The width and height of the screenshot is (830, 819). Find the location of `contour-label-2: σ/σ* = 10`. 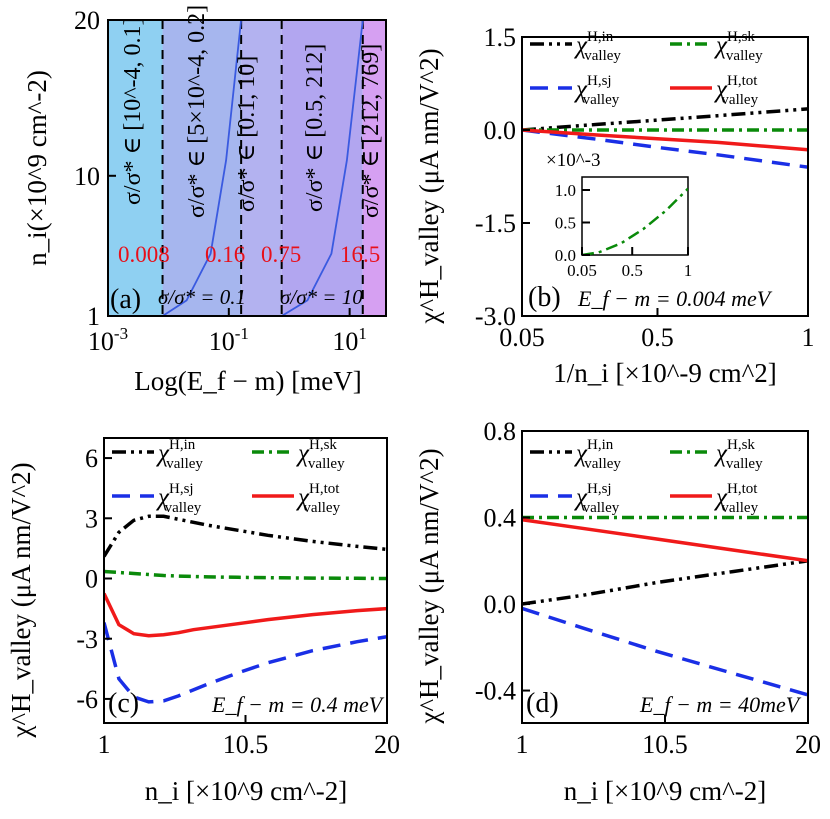

contour-label-2: σ/σ* = 10 is located at coordinates (321, 297).